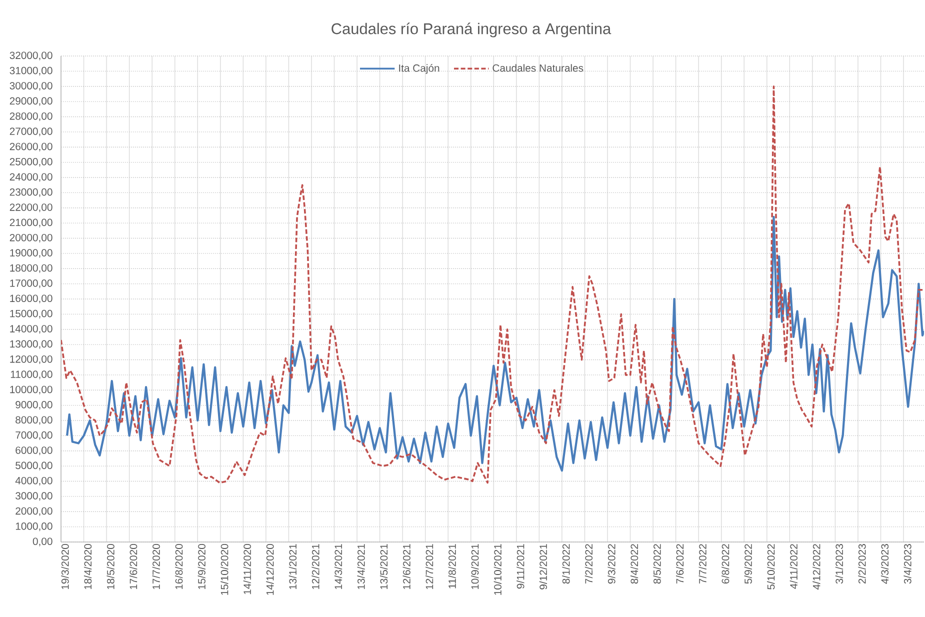  What do you see at coordinates (908, 564) in the screenshot?
I see `x-tick-label: 3/4/2023` at bounding box center [908, 564].